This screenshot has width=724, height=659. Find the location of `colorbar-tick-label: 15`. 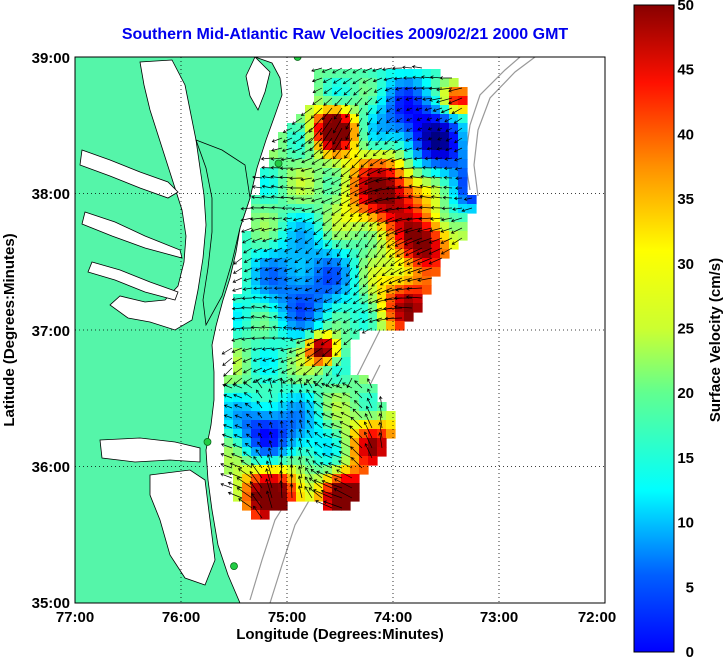

colorbar-tick-label: 15 is located at coordinates (685, 458).